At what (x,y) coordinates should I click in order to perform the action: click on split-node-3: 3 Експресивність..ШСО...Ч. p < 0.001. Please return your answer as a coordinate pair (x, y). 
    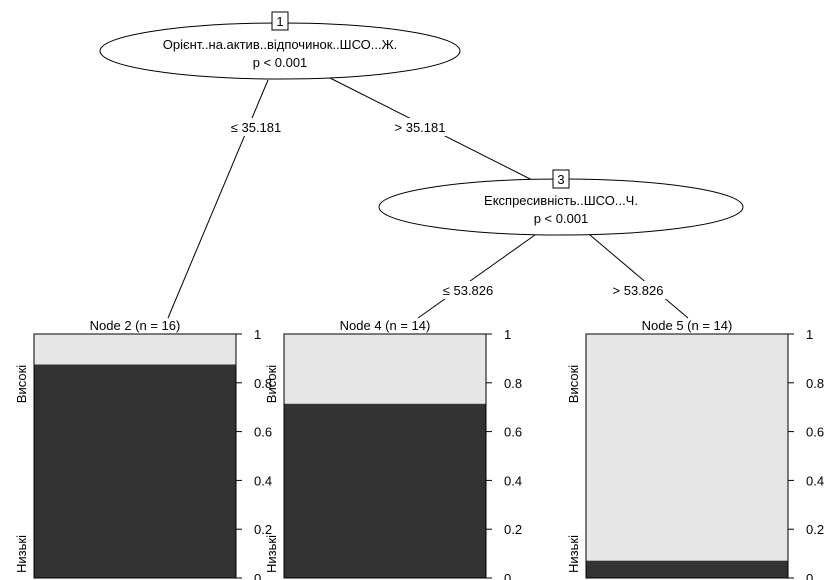
    Looking at the image, I should click on (561, 202).